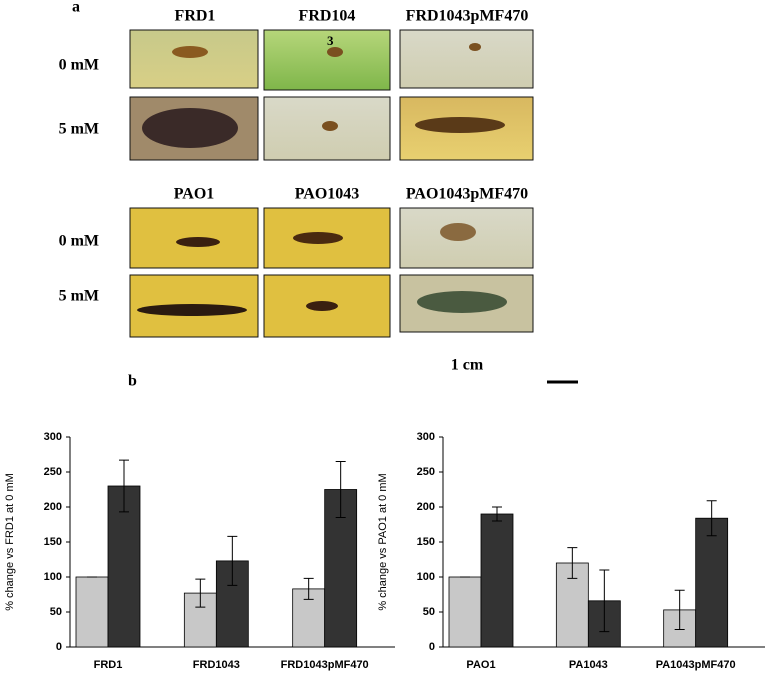 This screenshot has height=677, width=769. I want to click on x-tick-label: FRD1043pMF470, so click(325, 665).